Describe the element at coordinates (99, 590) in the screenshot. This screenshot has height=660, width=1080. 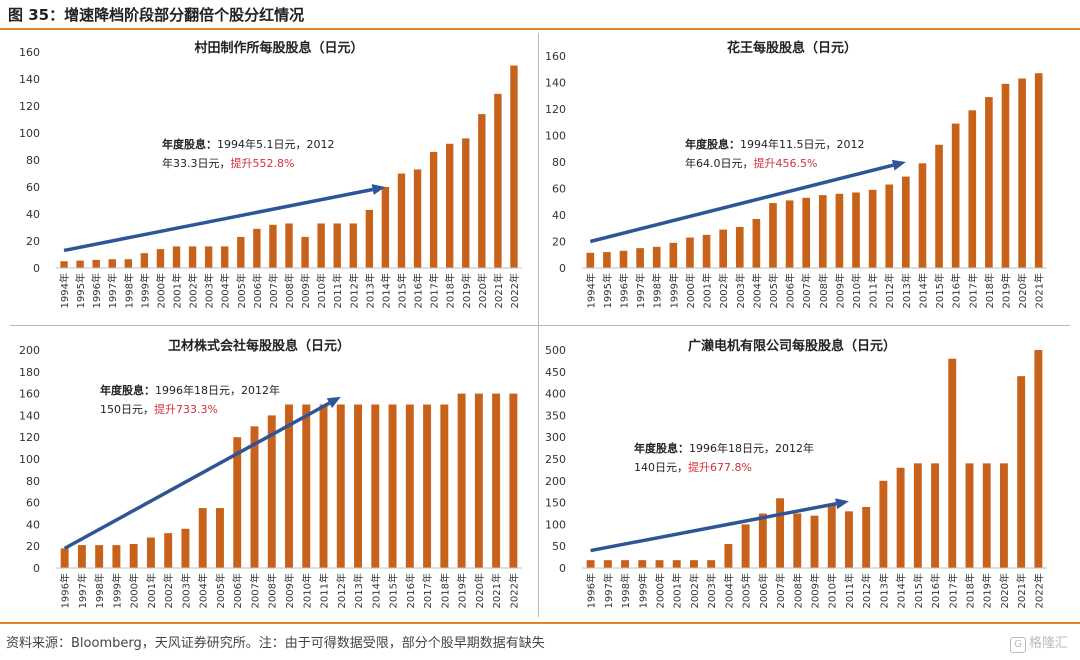
I see `x-tick-label: 1998年` at that location.